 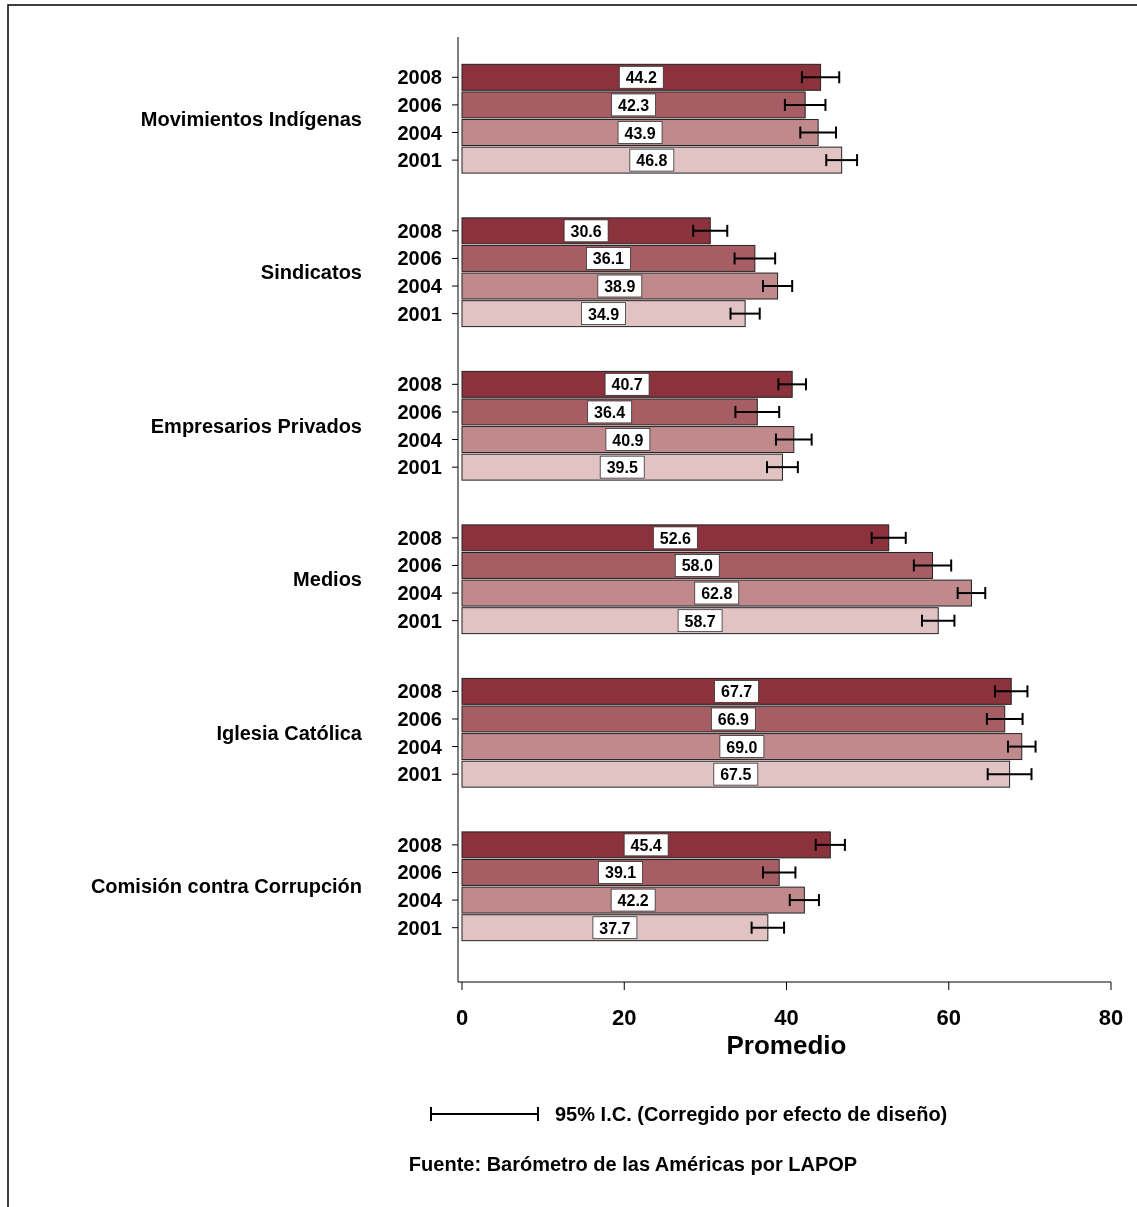 What do you see at coordinates (640, 133) in the screenshot?
I see `data-label: 43.9` at bounding box center [640, 133].